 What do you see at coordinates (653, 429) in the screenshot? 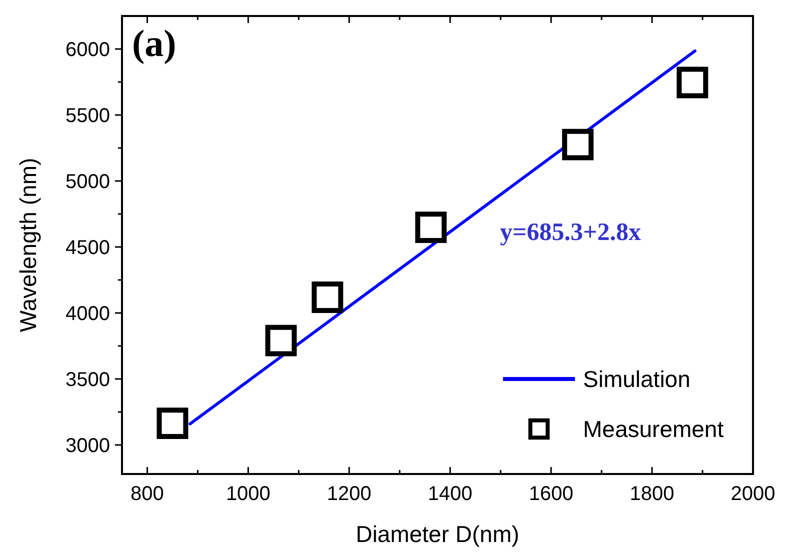
I see `legend-label: Measurement` at bounding box center [653, 429].